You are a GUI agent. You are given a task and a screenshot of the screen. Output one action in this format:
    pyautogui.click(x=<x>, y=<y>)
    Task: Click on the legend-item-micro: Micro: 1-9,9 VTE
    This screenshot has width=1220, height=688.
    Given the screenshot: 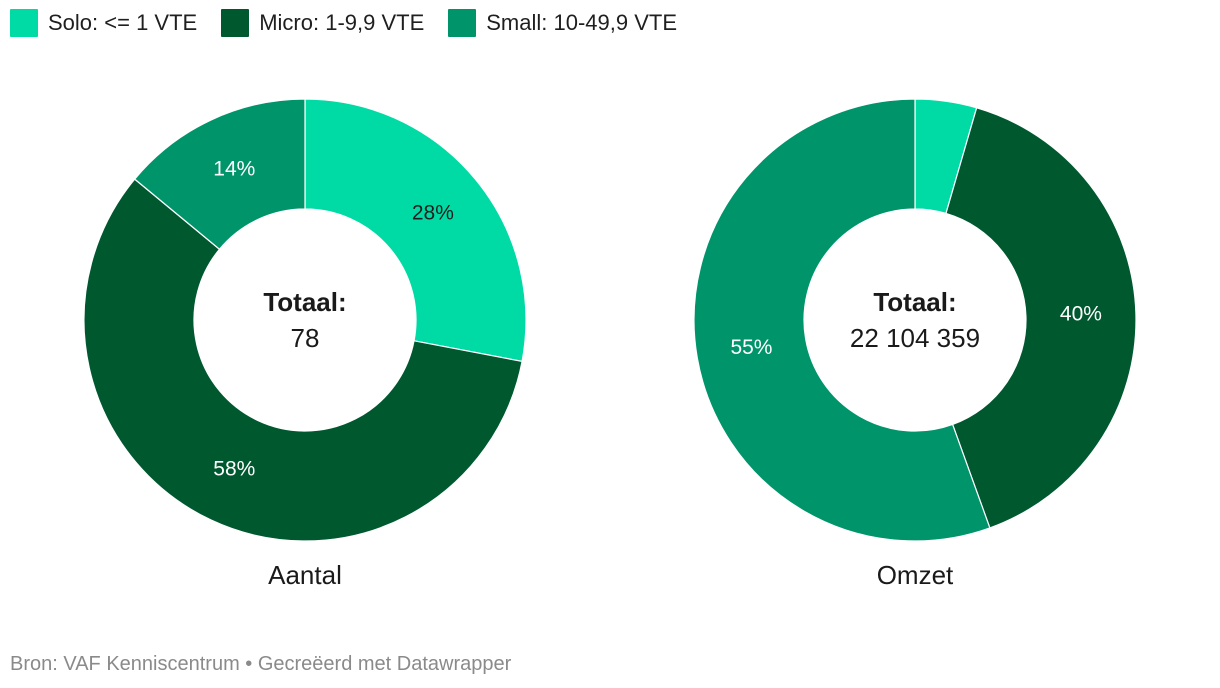 What is the action you would take?
    pyautogui.click(x=322, y=23)
    